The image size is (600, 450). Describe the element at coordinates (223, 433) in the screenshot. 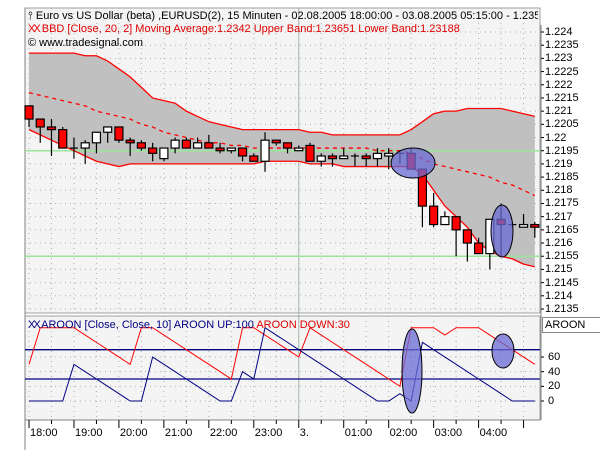

I see `x-tick-label: 22:00` at that location.